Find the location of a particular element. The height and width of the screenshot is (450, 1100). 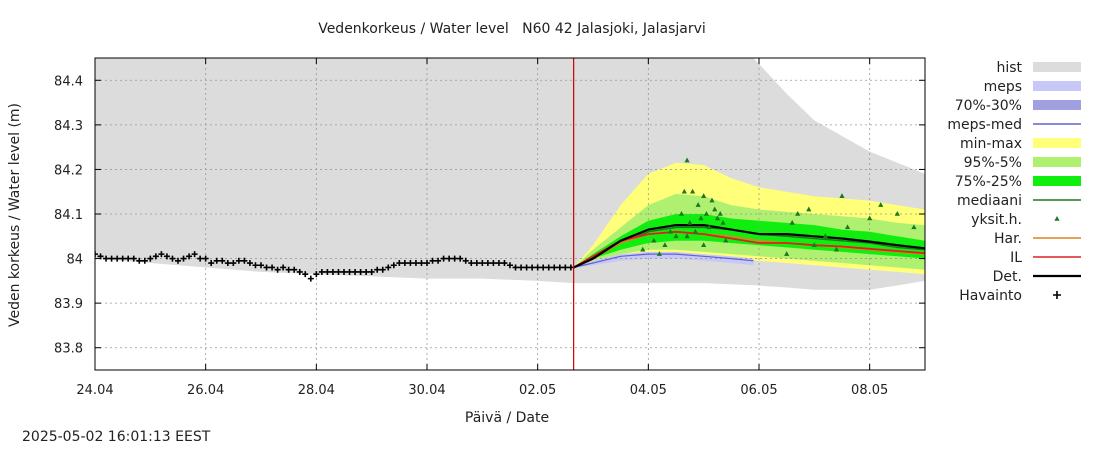

x-tick-label: 28.04 is located at coordinates (316, 390).